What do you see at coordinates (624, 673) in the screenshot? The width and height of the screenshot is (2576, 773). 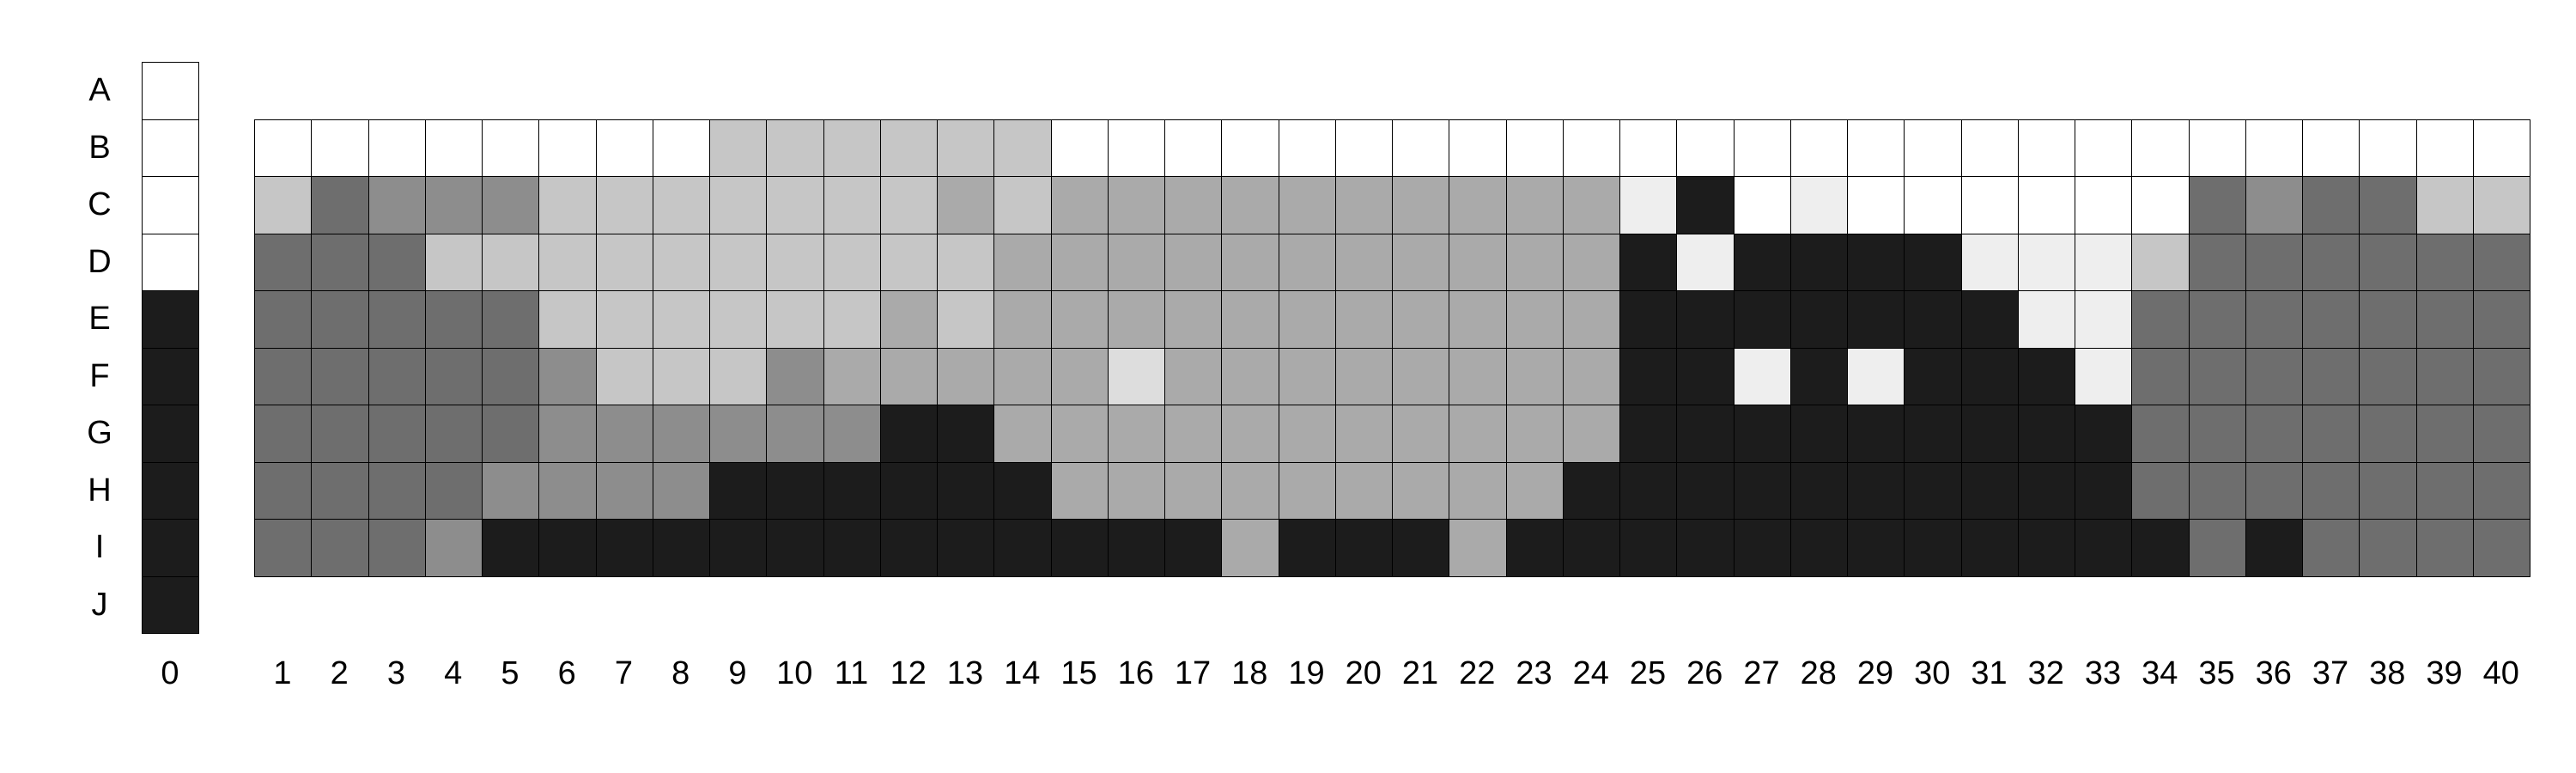 I see `column-label-7: 7` at bounding box center [624, 673].